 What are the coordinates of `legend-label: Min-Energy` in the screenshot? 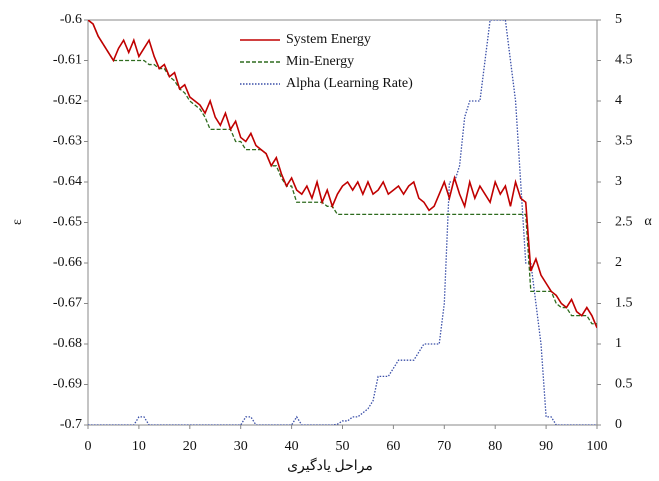 It's located at (320, 61).